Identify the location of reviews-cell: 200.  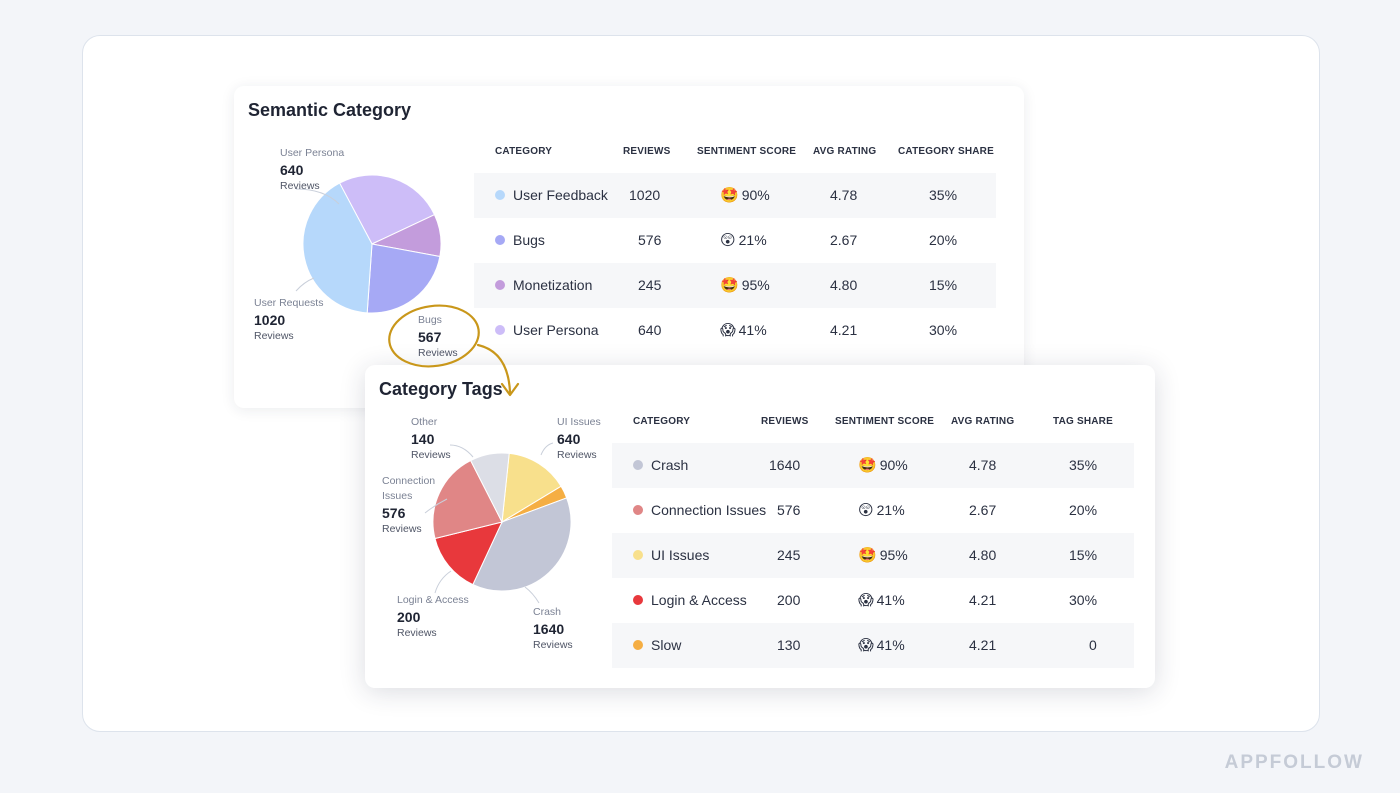
(789, 600).